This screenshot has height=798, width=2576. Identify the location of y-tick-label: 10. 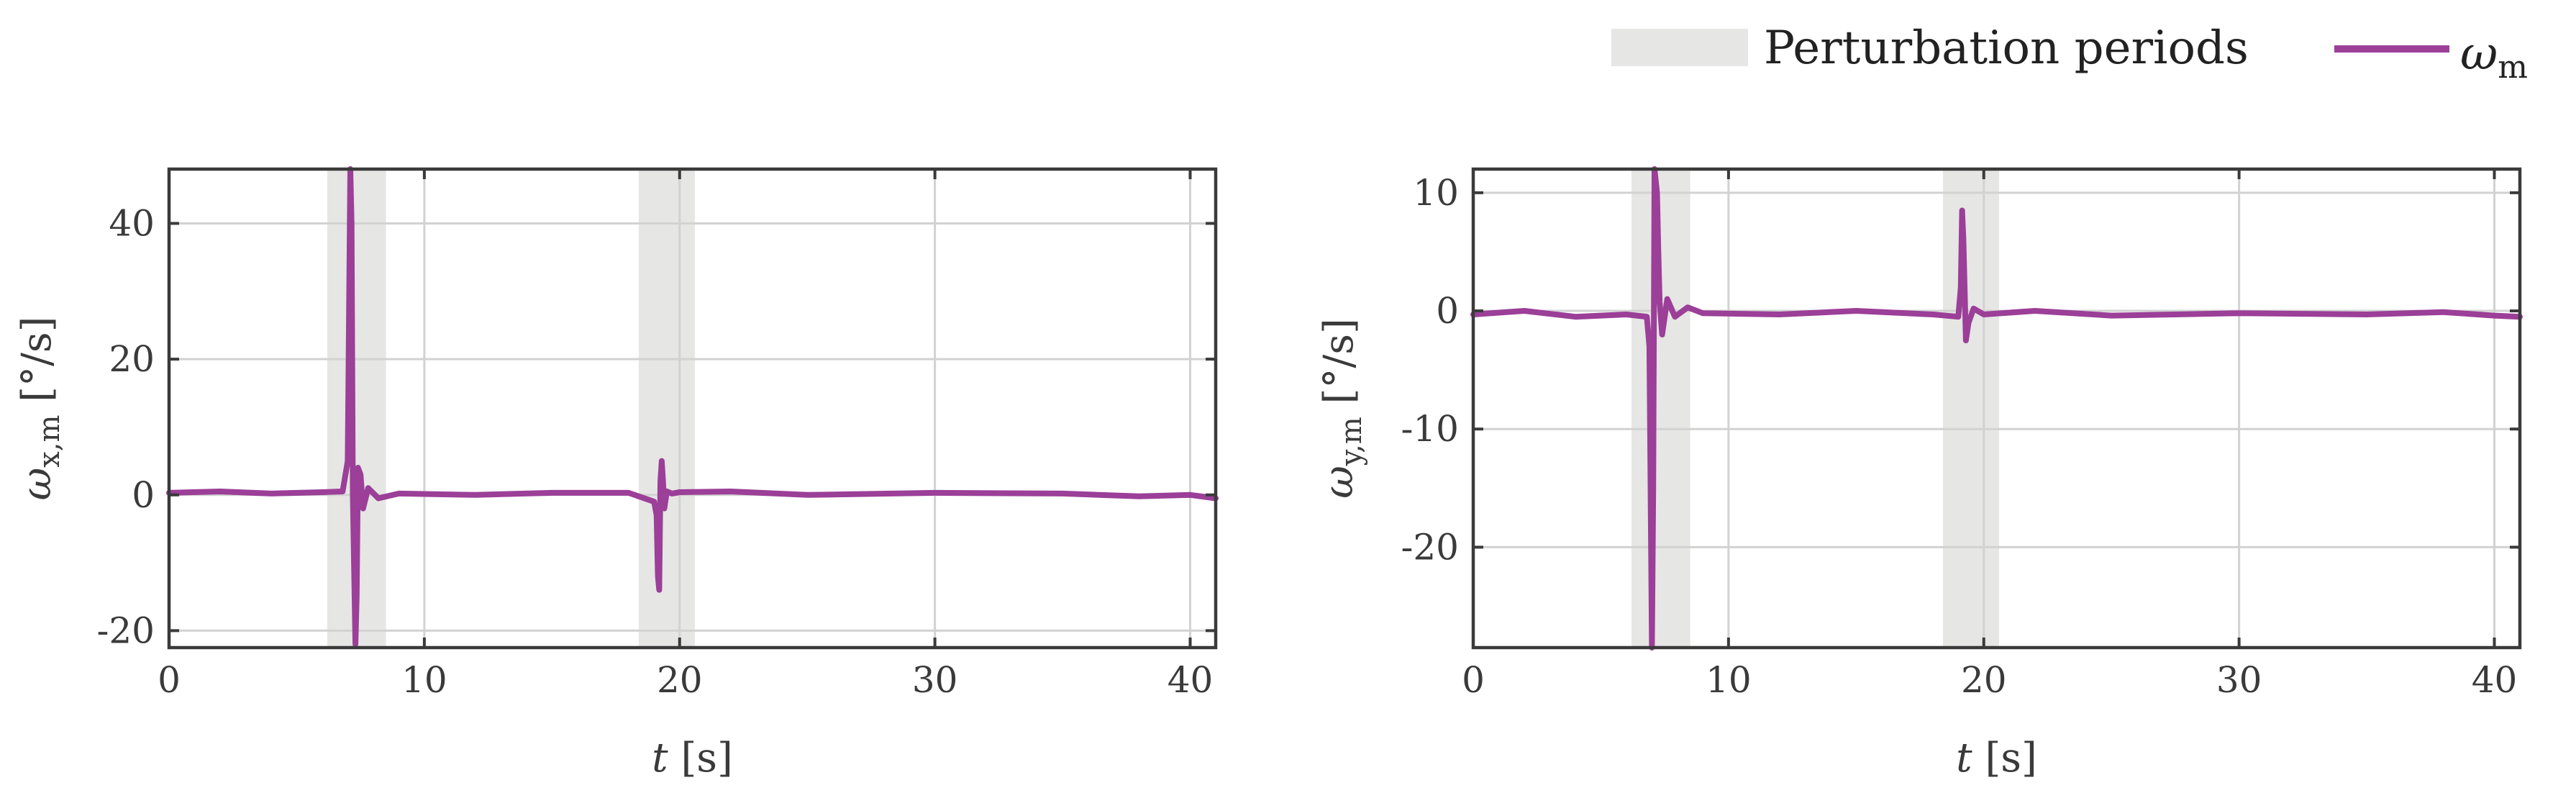
(1436, 193).